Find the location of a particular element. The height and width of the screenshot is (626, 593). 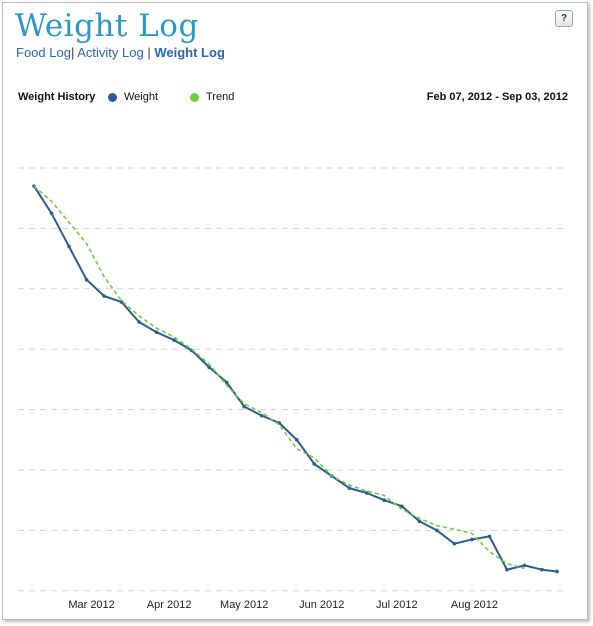

log-nav: Food Log| Activity Log | Weight Log is located at coordinates (120, 52).